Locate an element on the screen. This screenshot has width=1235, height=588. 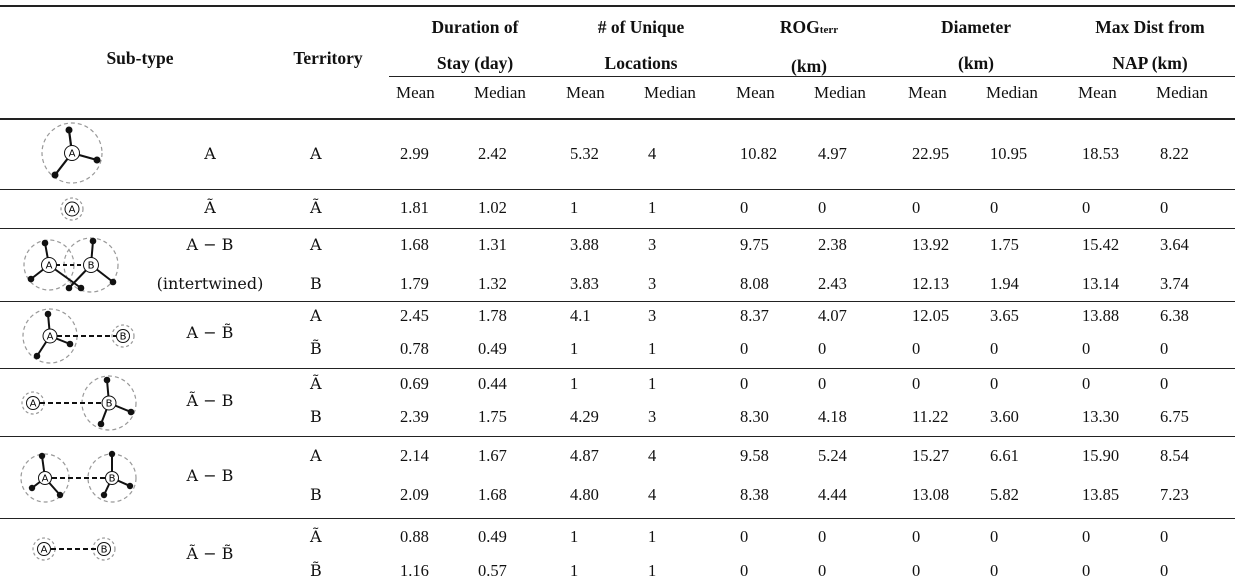
value-cell: 22.95 is located at coordinates (931, 153).